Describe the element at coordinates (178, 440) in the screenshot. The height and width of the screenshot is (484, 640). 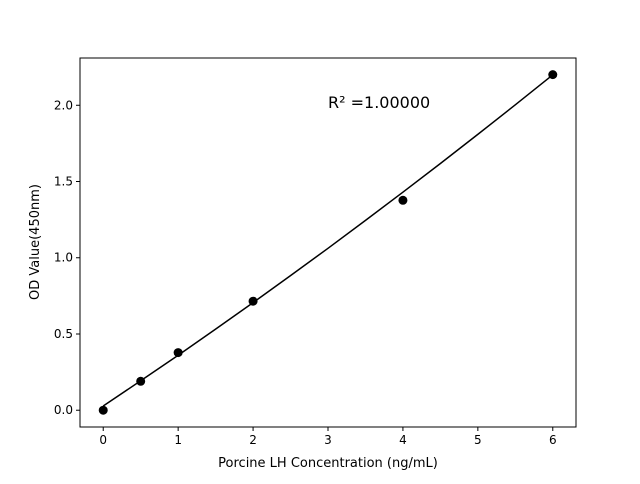
I see `x-tick-label: 1` at that location.